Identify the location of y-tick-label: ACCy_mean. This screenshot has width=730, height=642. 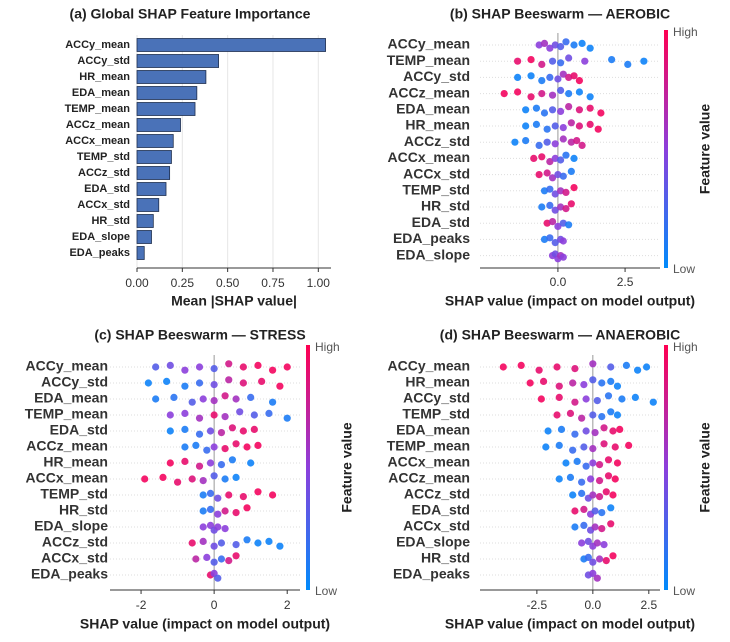
(429, 366).